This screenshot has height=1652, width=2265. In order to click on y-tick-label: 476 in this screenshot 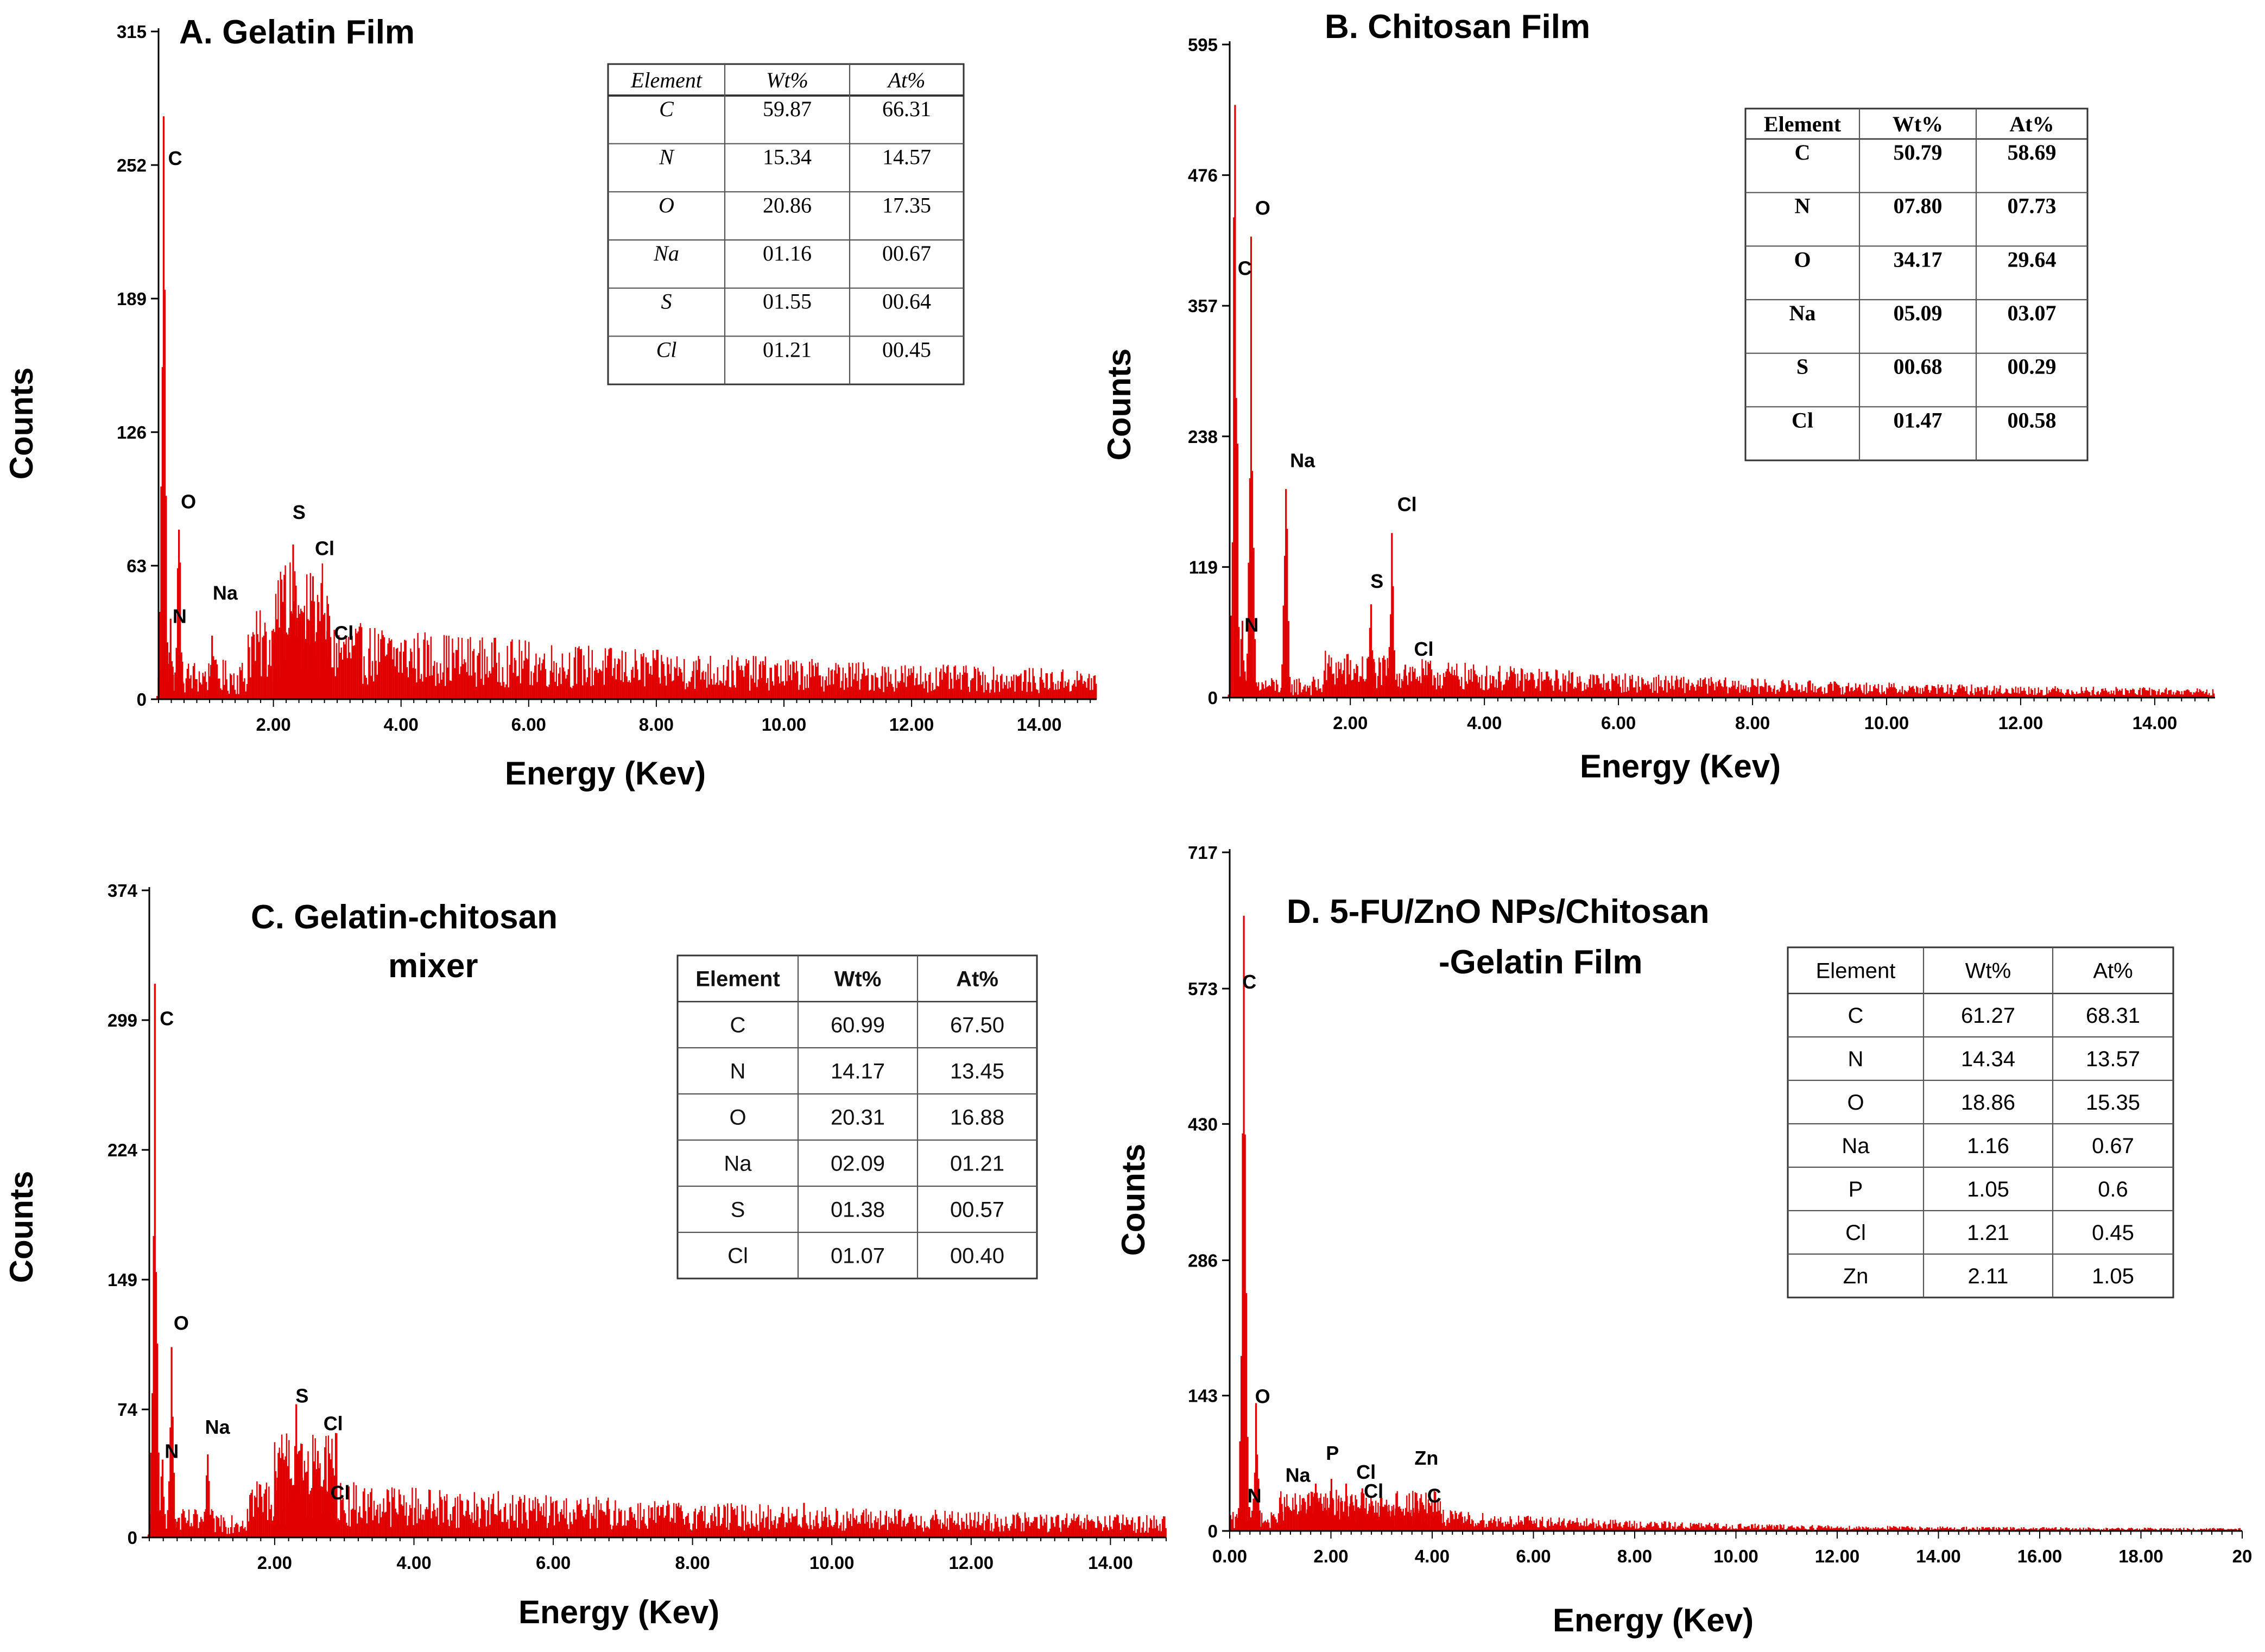, I will do `click(1203, 176)`.